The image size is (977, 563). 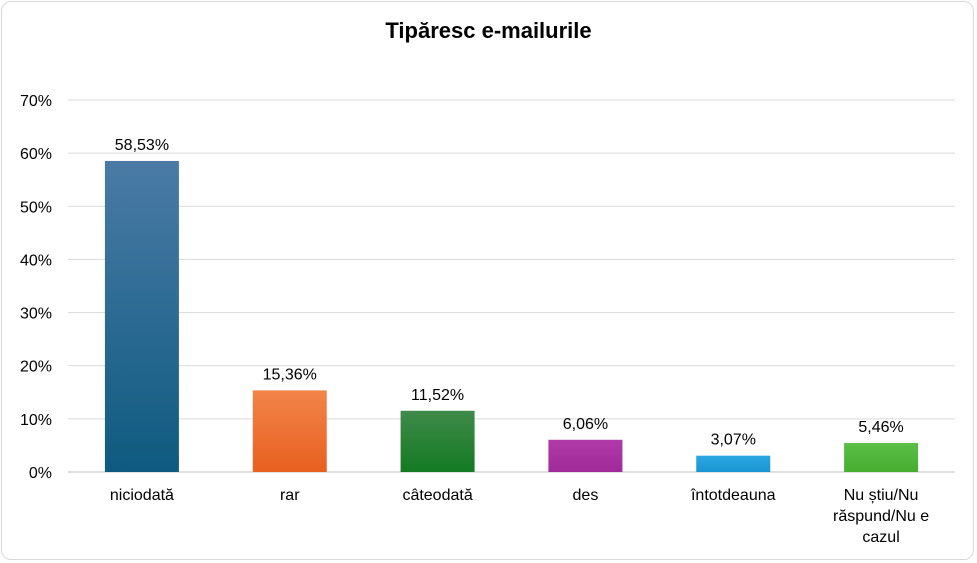 I want to click on y-axis-ticks: 0% 10% 20% 30% 40% 50% 60% 70%, so click(x=36, y=287).